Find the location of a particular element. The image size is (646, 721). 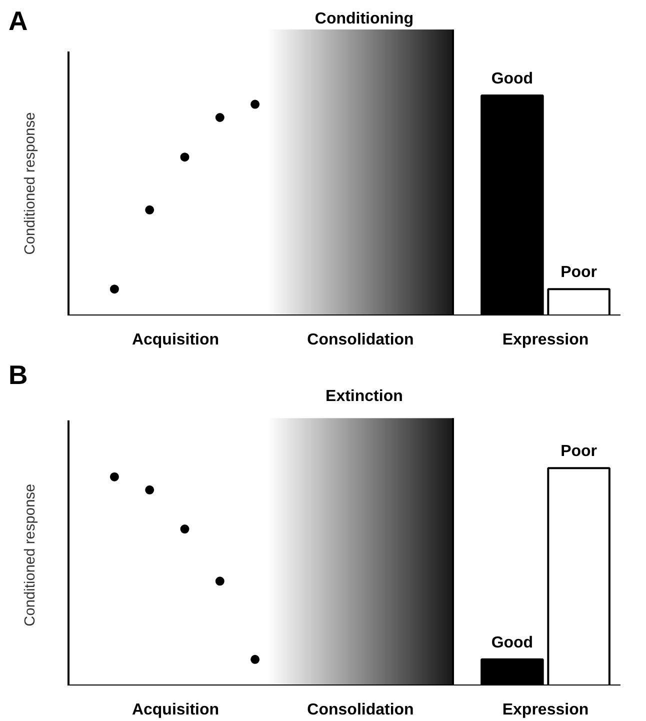

text: A is located at coordinates (18, 21).